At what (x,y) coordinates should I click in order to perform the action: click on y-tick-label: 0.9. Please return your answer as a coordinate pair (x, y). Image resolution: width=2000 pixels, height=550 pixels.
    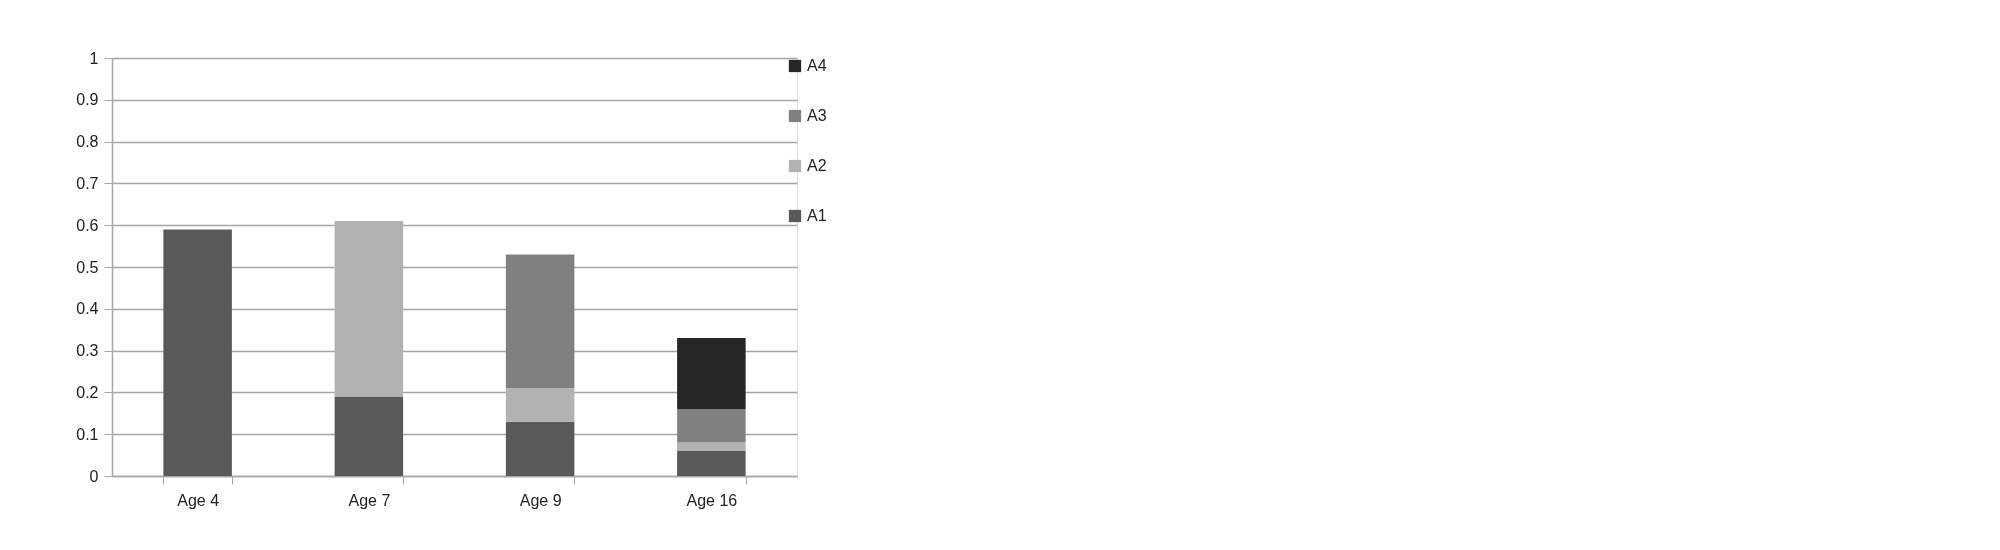
    Looking at the image, I should click on (87, 100).